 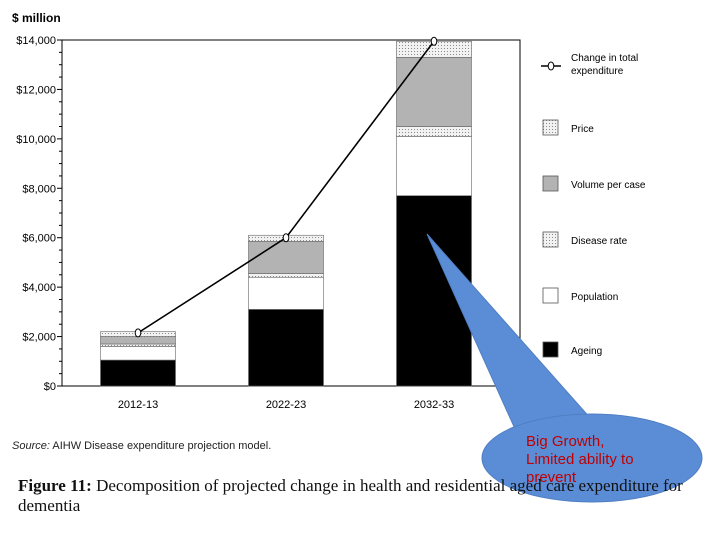 I want to click on legend-label: Volume per case, so click(x=608, y=185).